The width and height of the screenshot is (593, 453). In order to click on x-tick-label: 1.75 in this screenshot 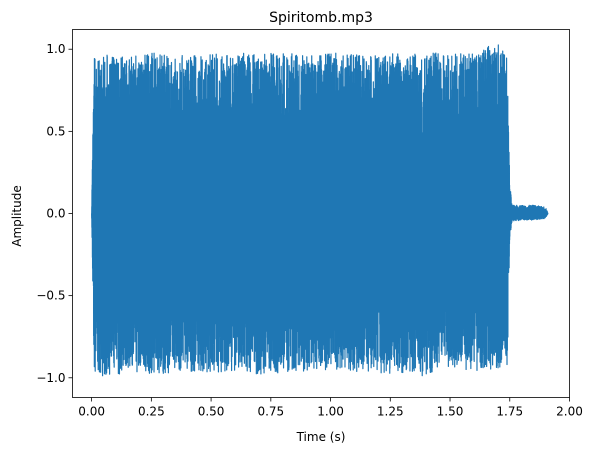, I will do `click(509, 412)`.